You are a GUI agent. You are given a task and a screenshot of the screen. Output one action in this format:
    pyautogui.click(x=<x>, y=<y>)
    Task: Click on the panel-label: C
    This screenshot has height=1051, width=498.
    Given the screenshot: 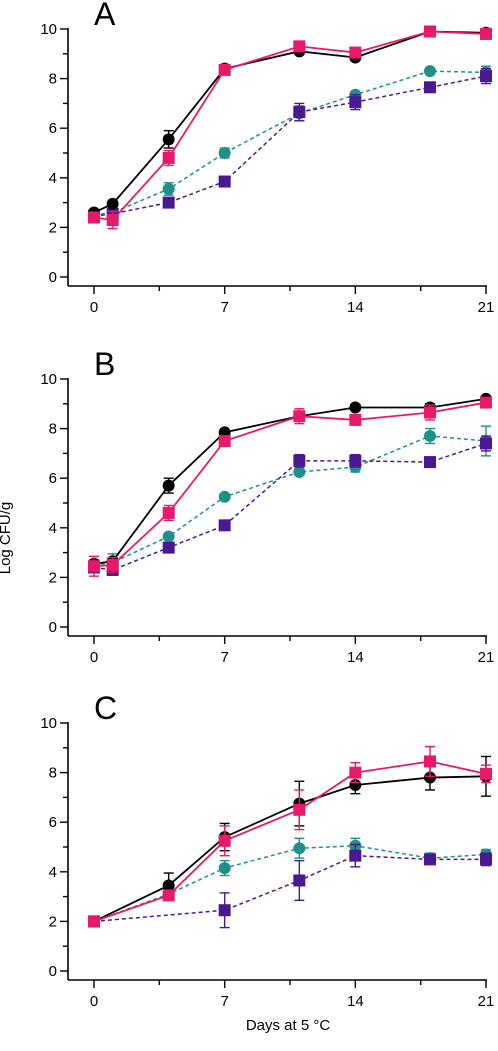 What is the action you would take?
    pyautogui.click(x=105, y=708)
    